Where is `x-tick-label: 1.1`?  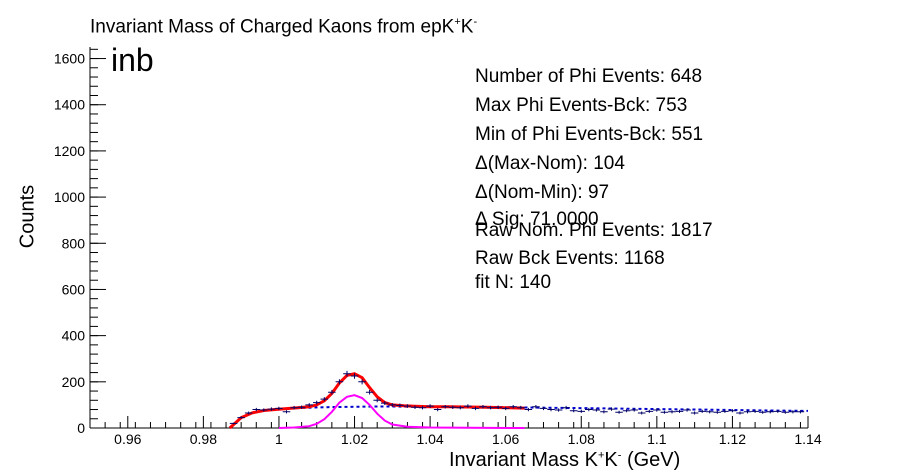
x-tick-label: 1.1 is located at coordinates (657, 439).